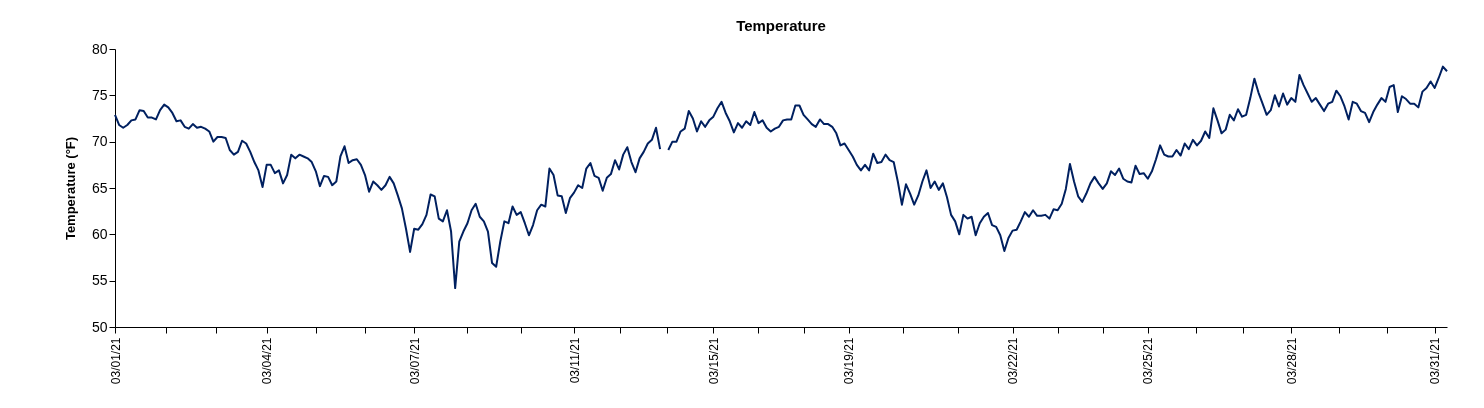  I want to click on x-tick-label: 03/07/21, so click(414, 361).